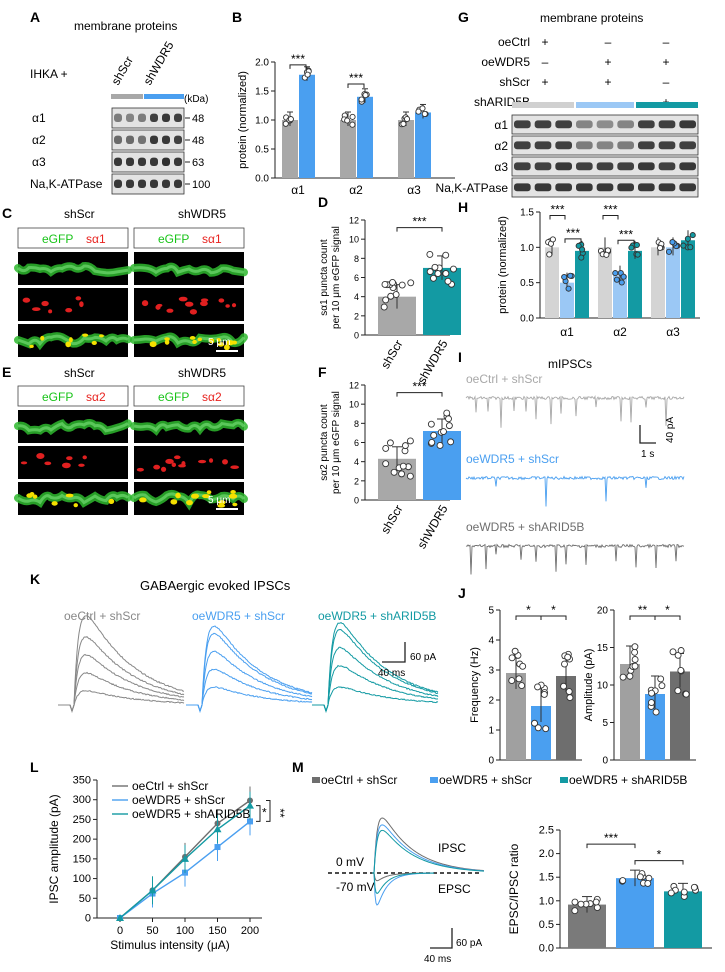  What do you see at coordinates (673, 332) in the screenshot?
I see `x-tick-label: α3` at bounding box center [673, 332].